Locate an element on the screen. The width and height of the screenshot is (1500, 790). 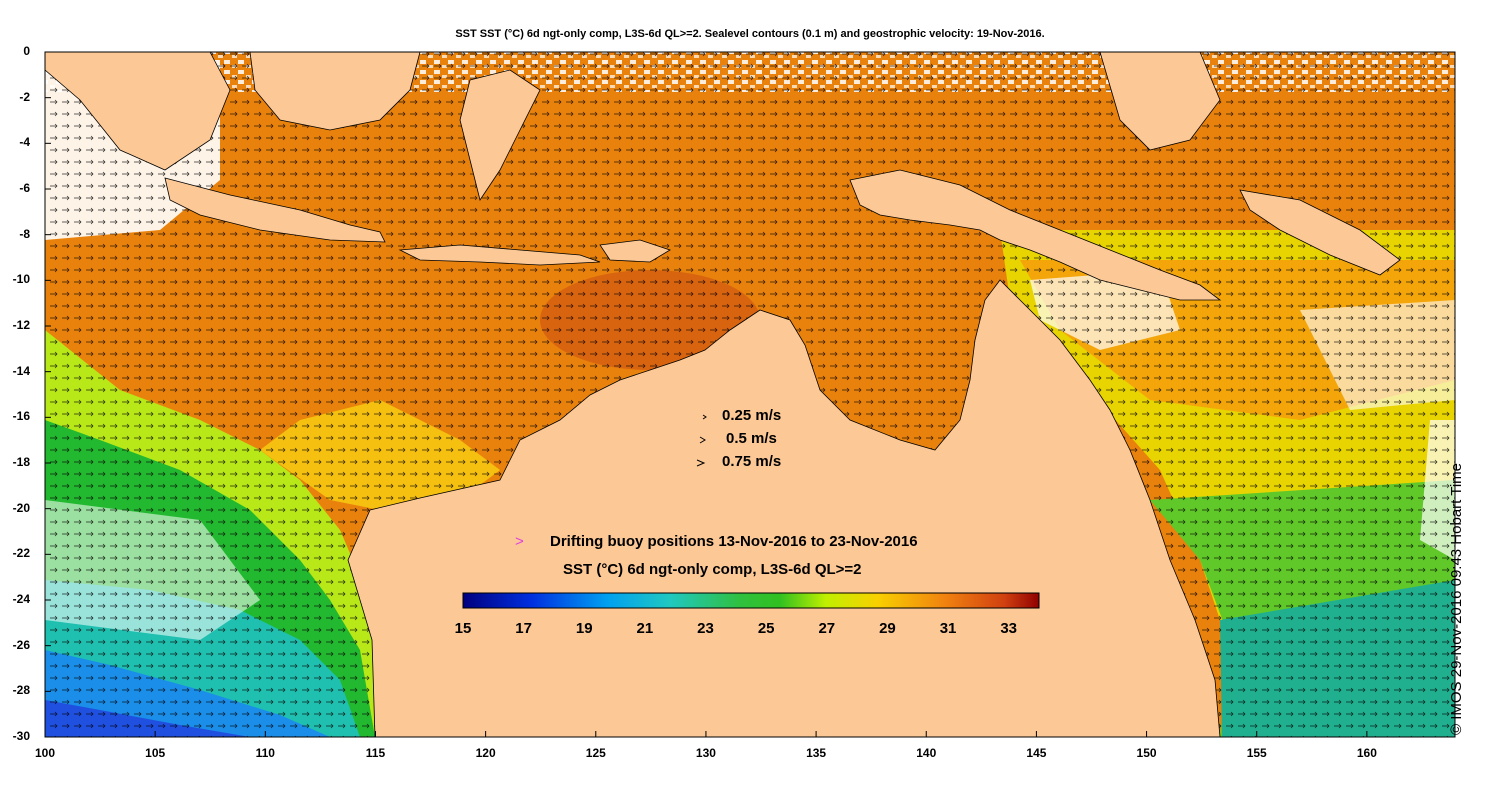
y-tick-label: -2 is located at coordinates (24, 96).